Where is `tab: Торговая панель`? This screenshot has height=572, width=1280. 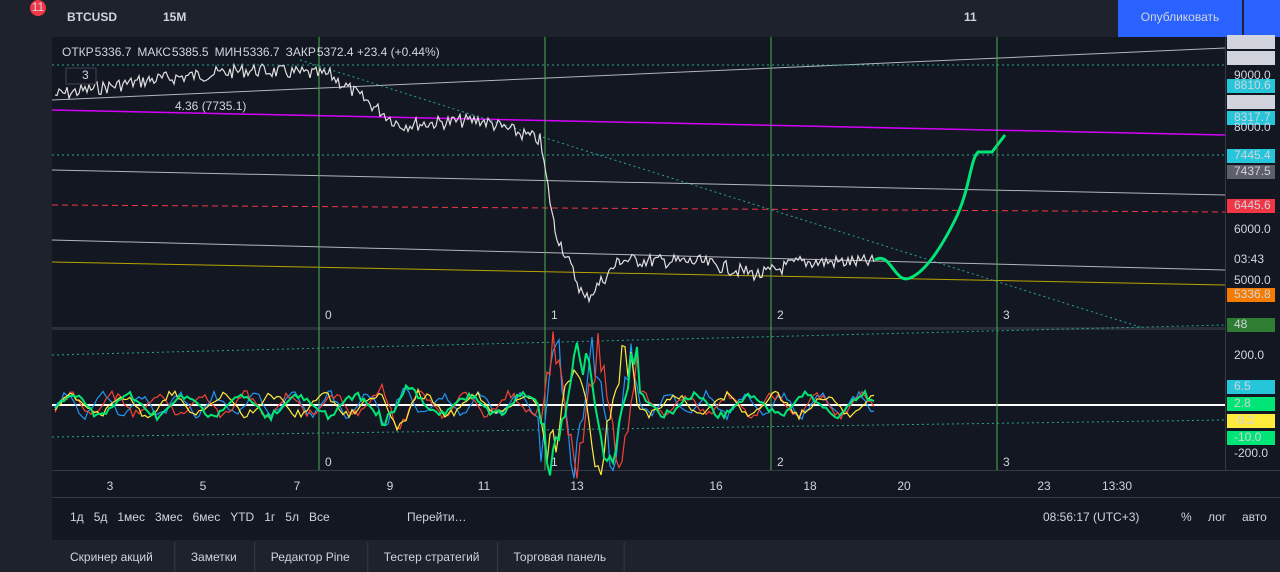
tab: Торговая панель is located at coordinates (560, 557).